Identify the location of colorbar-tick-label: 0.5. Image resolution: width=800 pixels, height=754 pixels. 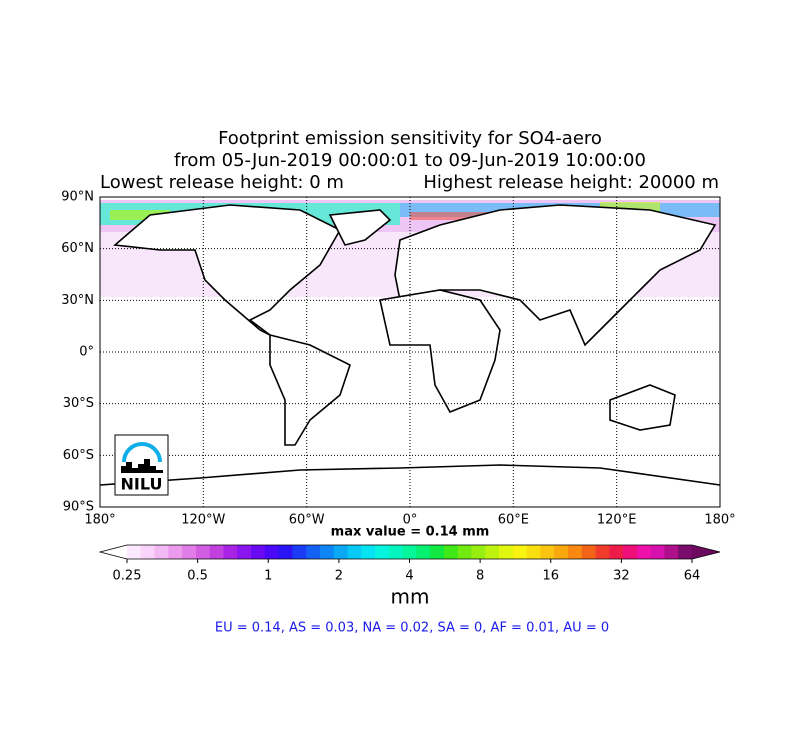
(197, 576).